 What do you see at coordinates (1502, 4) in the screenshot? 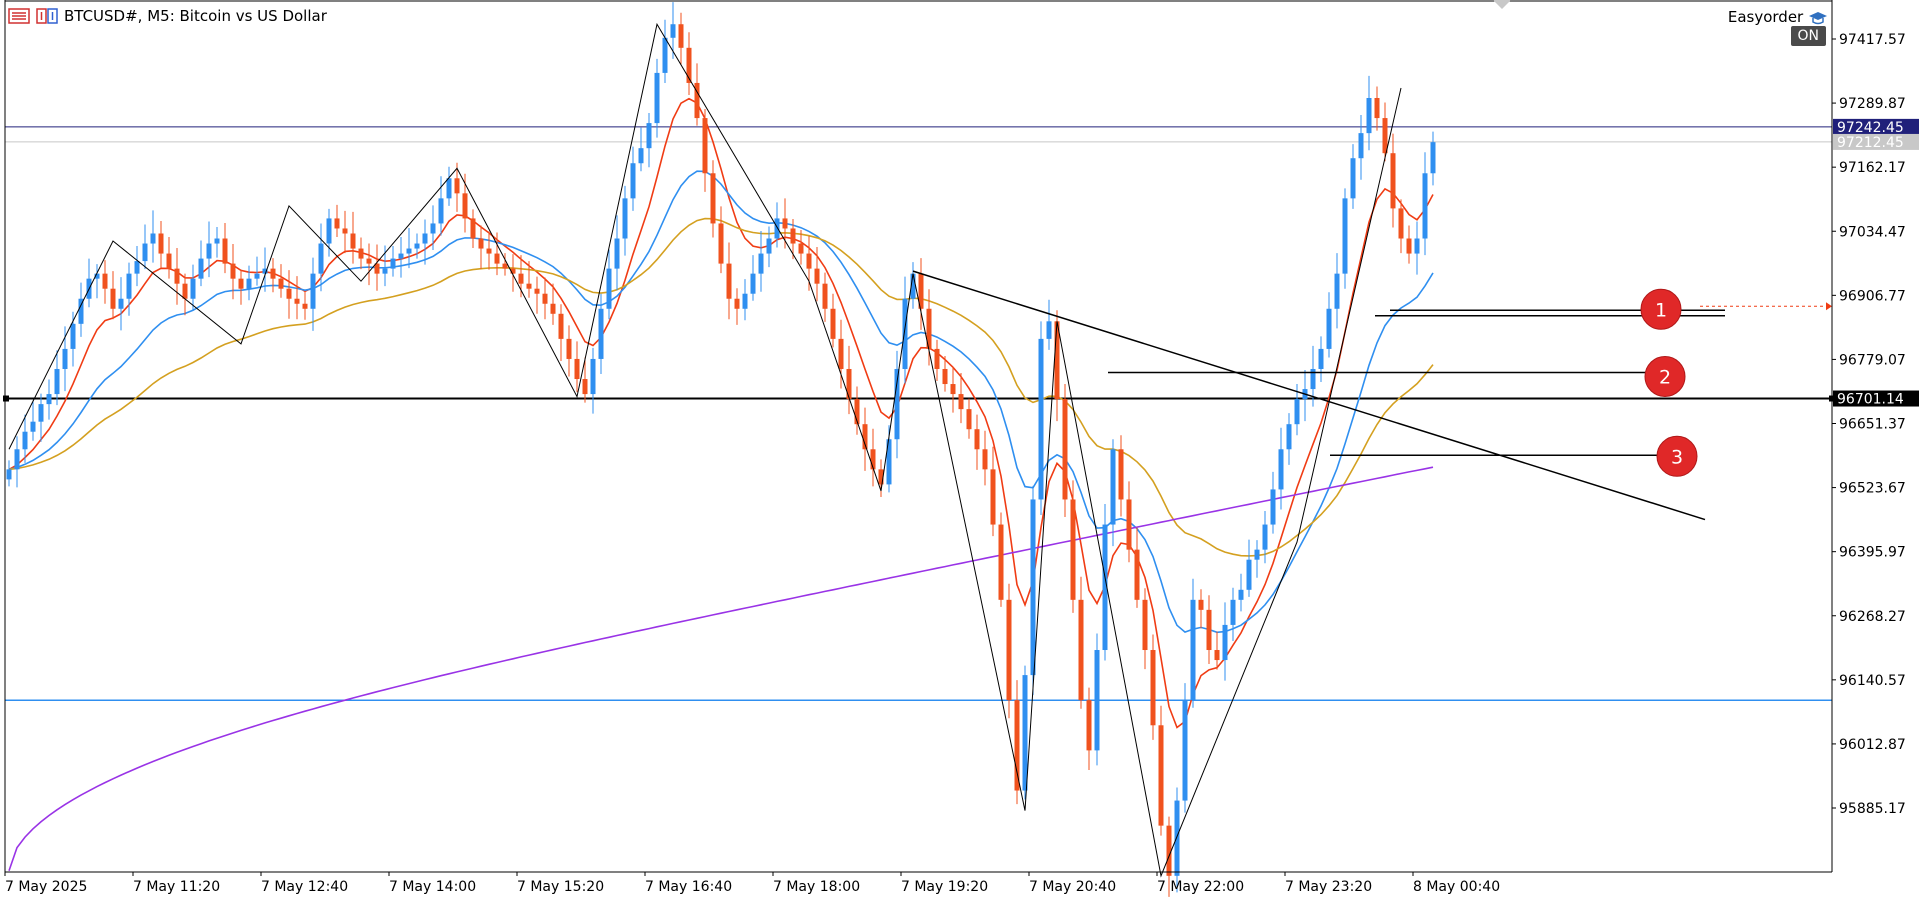
I see `chart-shift-marker-icon` at bounding box center [1502, 4].